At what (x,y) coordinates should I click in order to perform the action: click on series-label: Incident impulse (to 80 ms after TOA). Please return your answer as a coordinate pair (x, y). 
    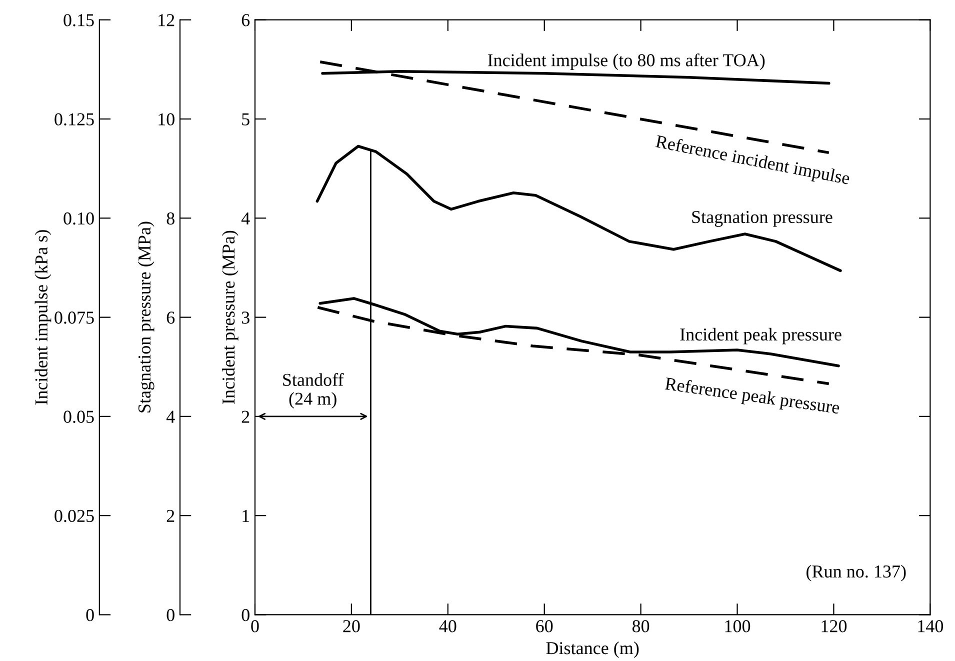
    Looking at the image, I should click on (626, 61).